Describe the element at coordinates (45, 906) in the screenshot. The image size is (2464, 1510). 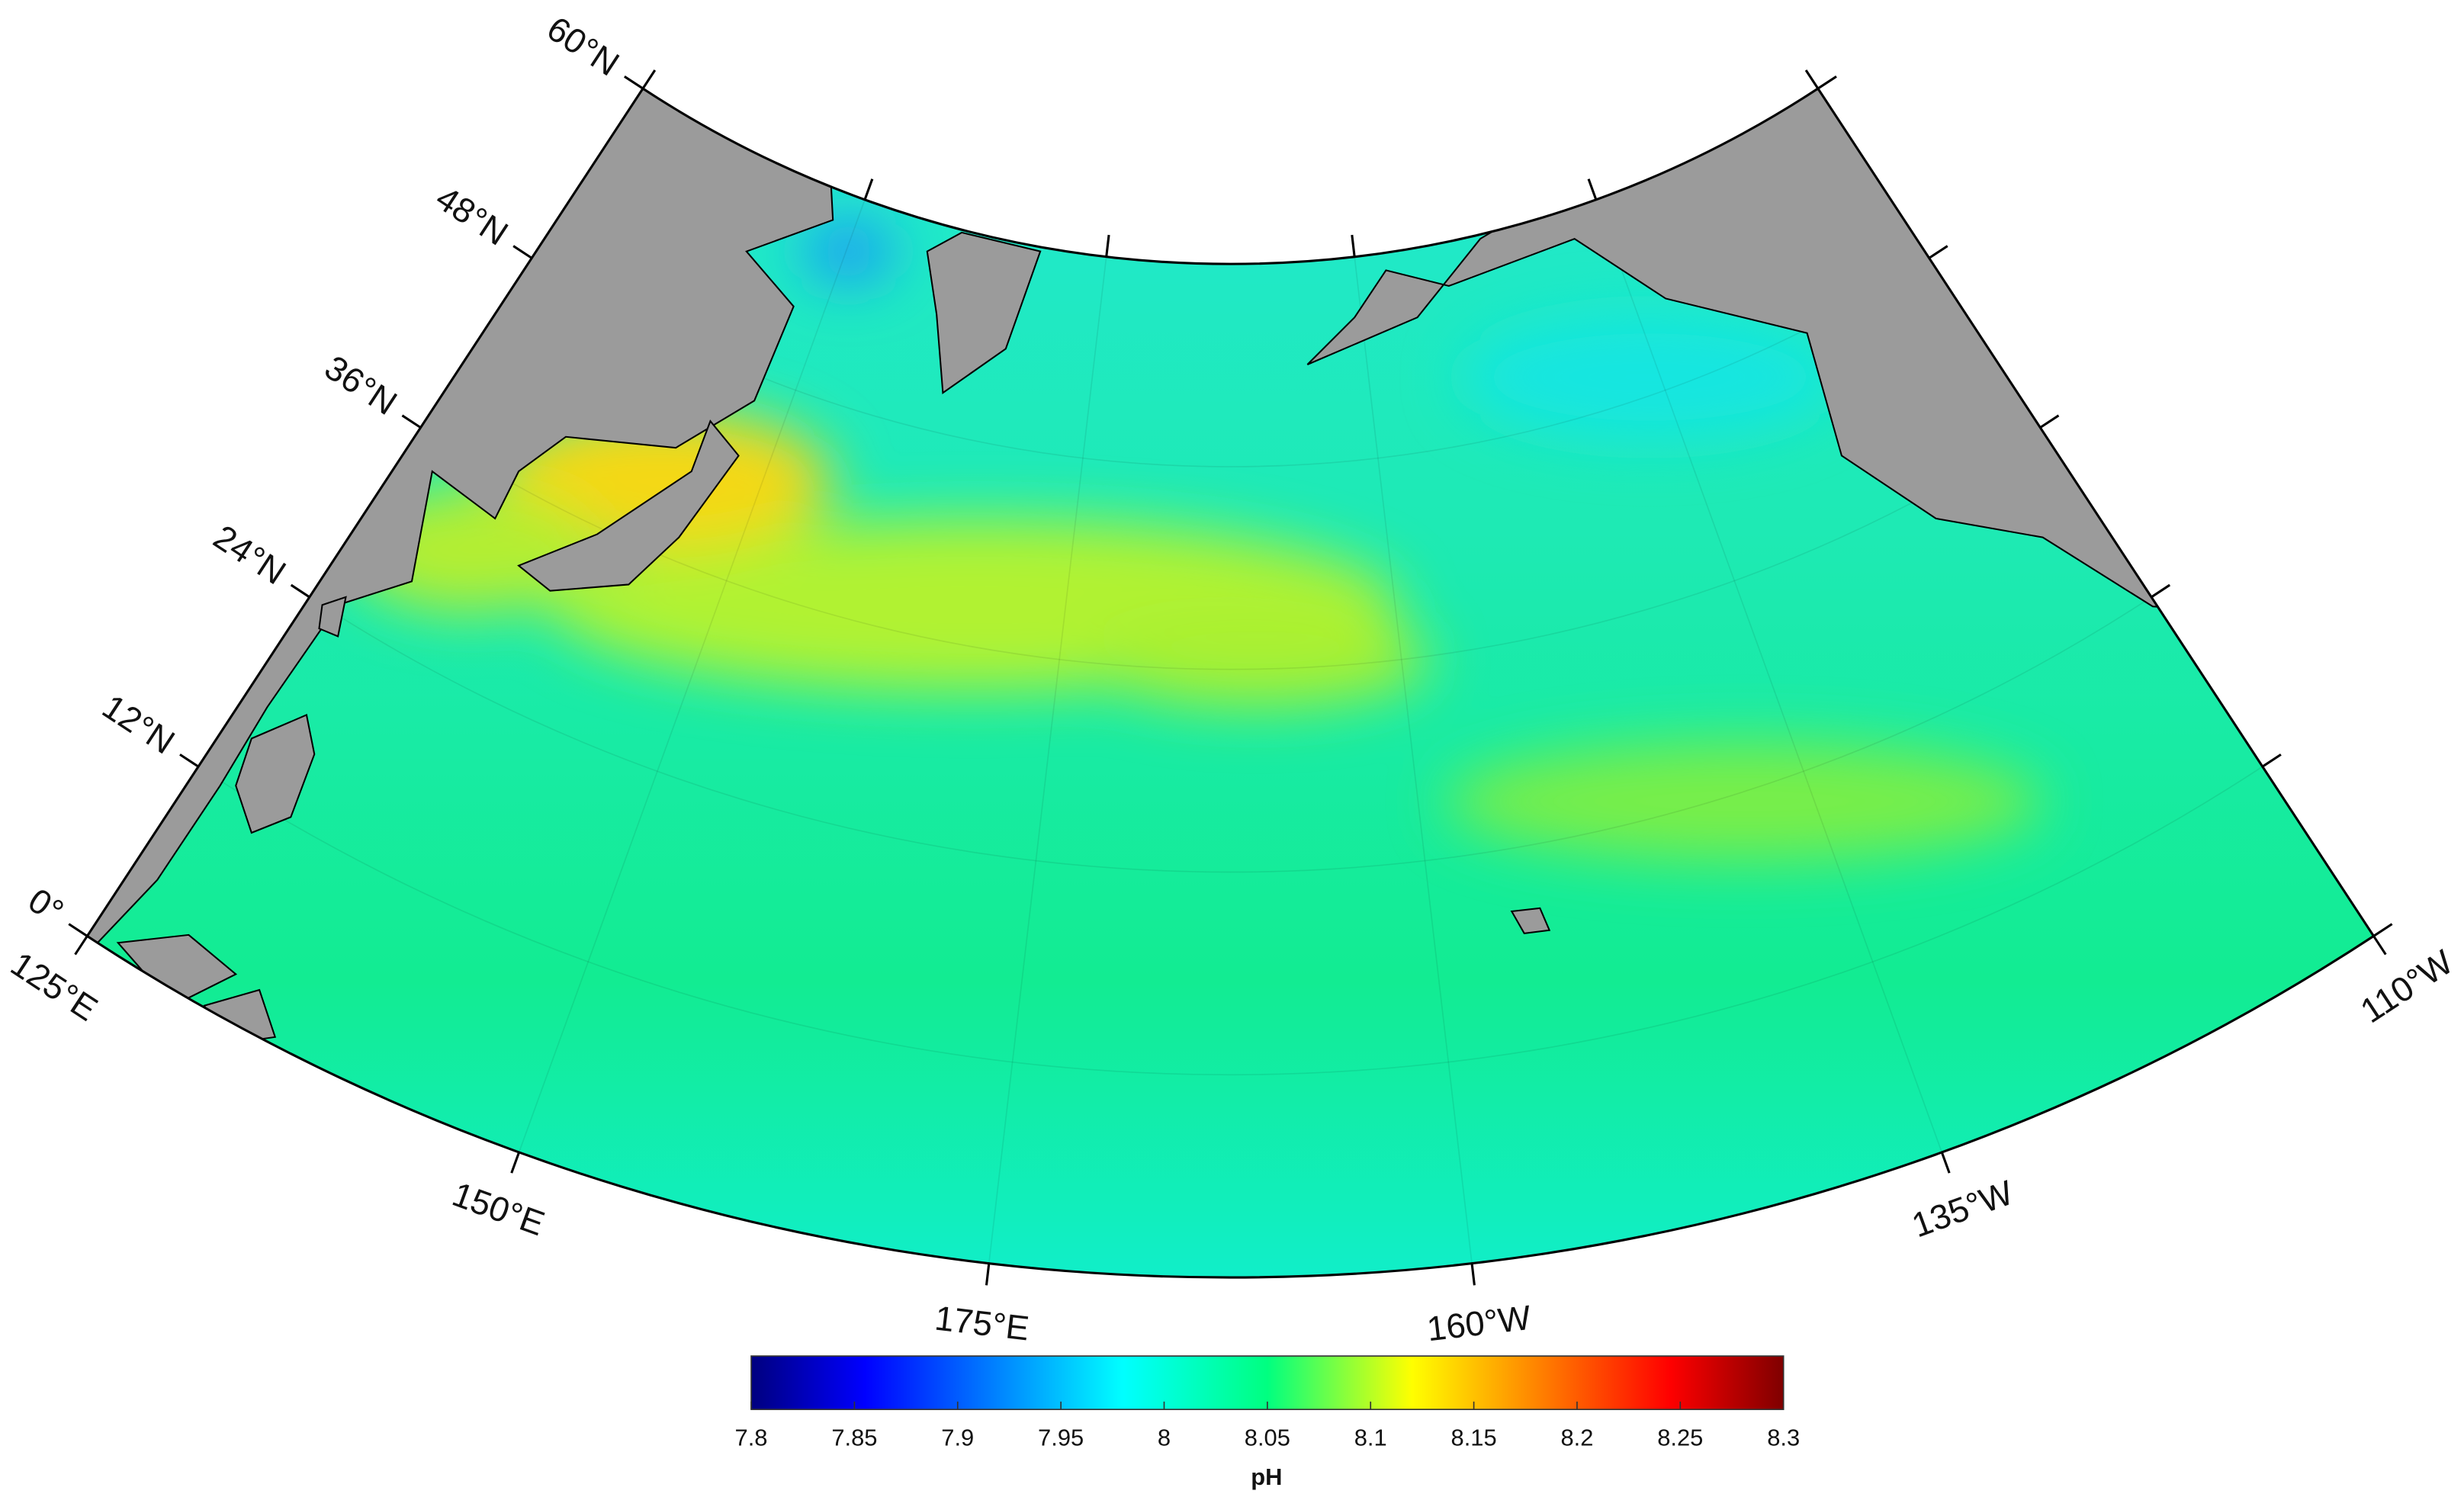
I see `lat-label: 0°` at that location.